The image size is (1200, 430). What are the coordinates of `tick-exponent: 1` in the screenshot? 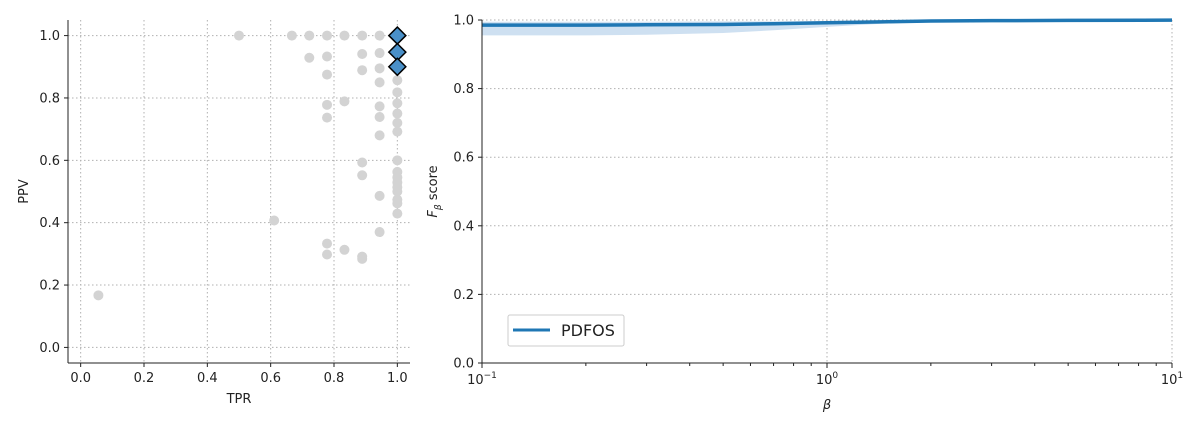 It's located at (1180, 376).